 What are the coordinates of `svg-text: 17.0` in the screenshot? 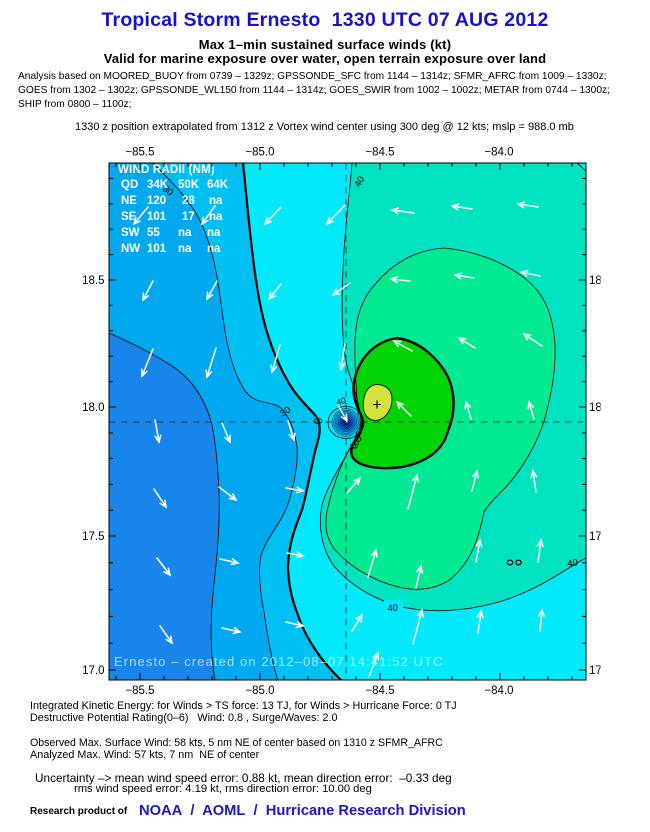 It's located at (93, 671).